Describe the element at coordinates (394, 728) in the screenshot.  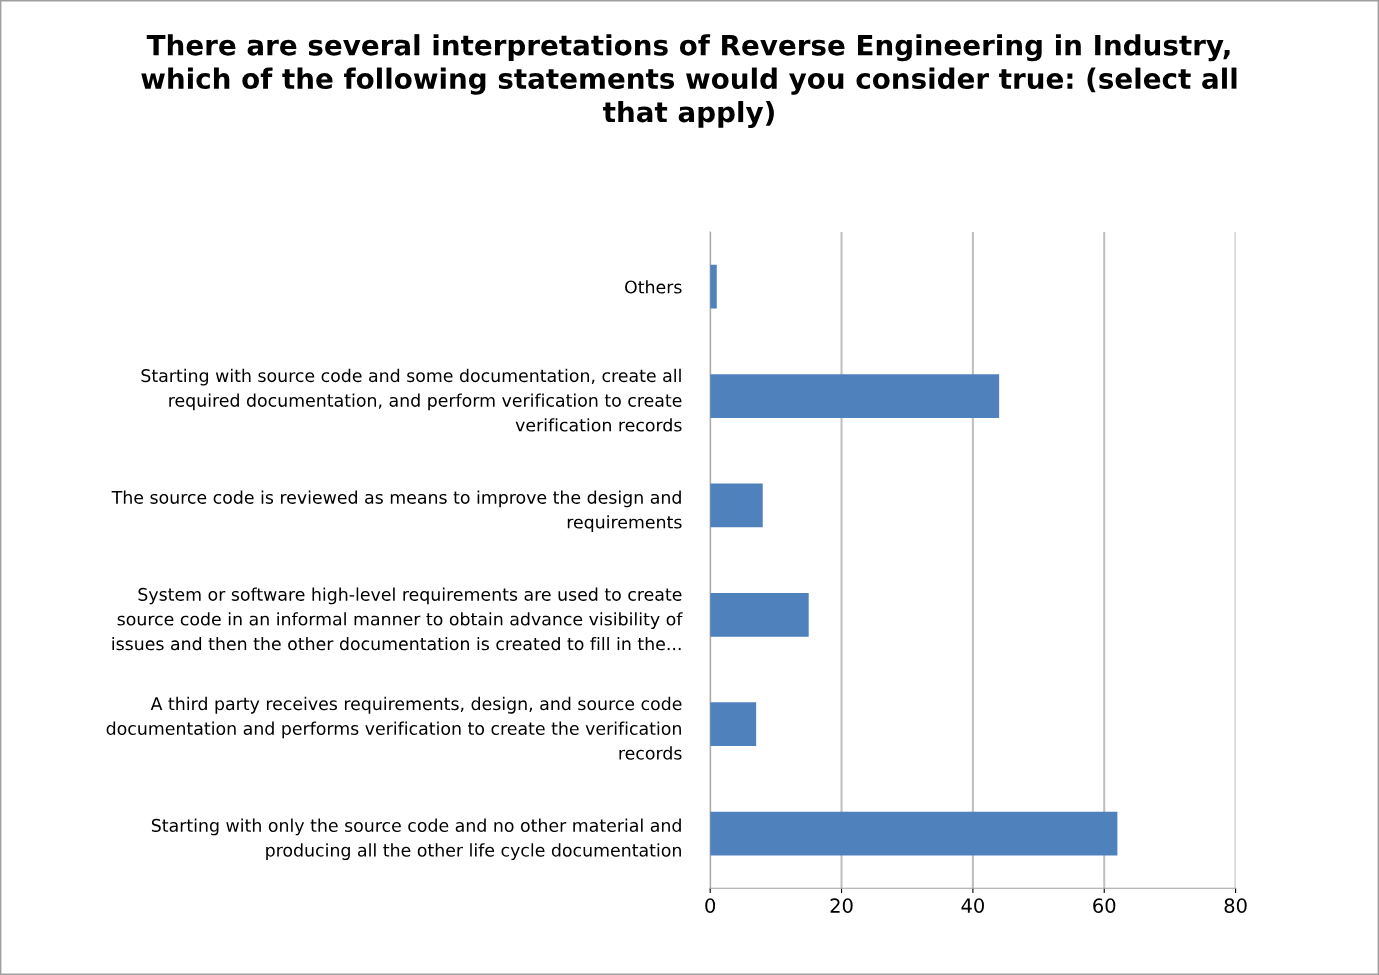
I see `y-tick-label: A third party receives requirements, design, and source code documentation and performs verification to create the verification records` at that location.